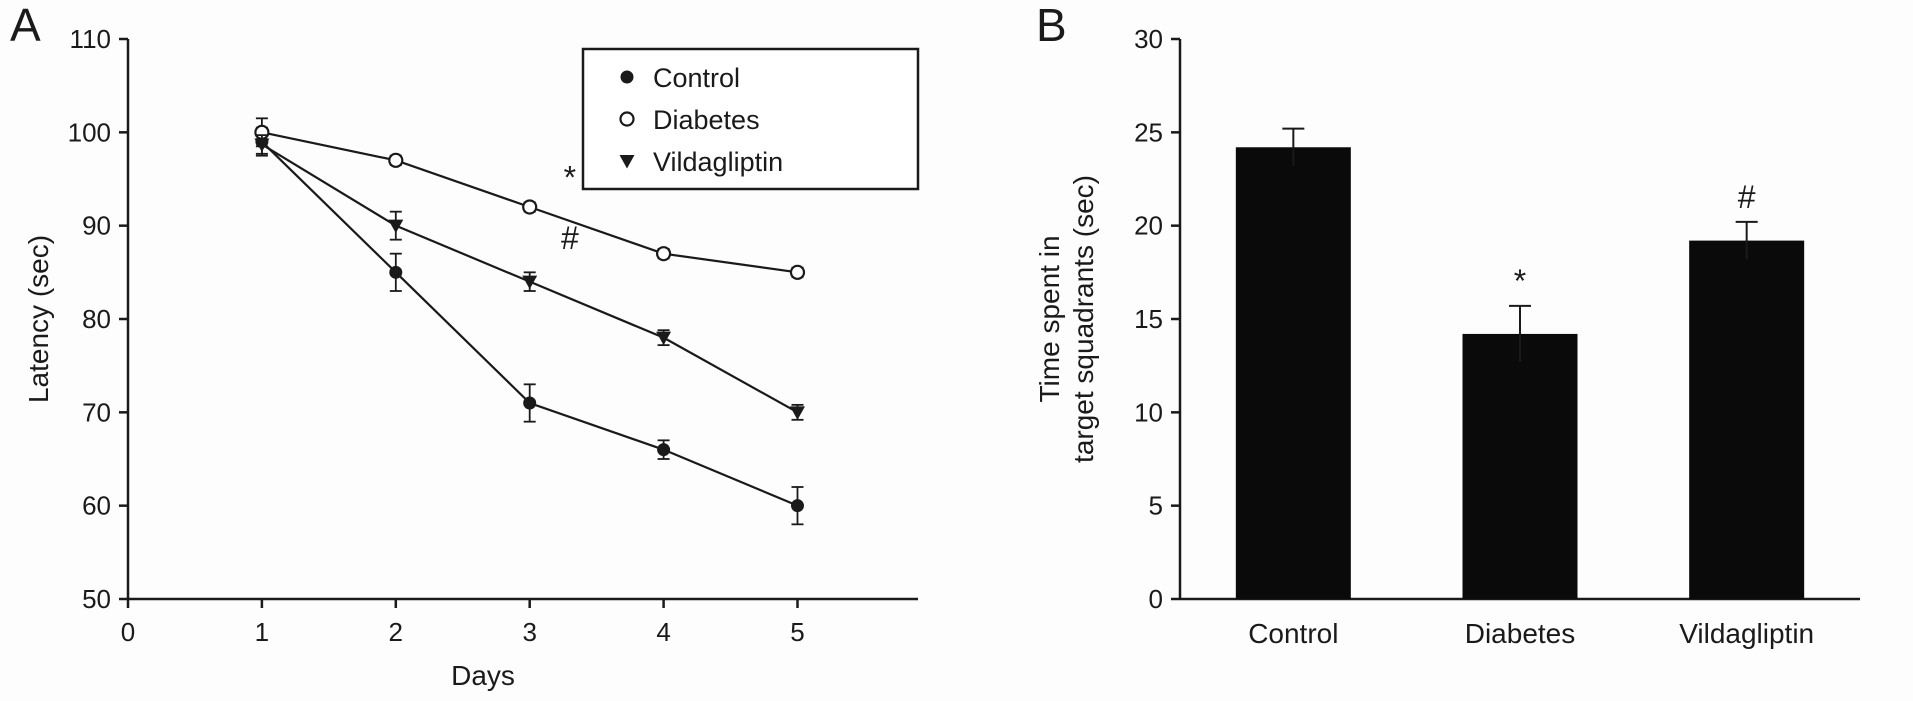 The width and height of the screenshot is (1913, 701). What do you see at coordinates (396, 632) in the screenshot?
I see `svg-text: 2` at bounding box center [396, 632].